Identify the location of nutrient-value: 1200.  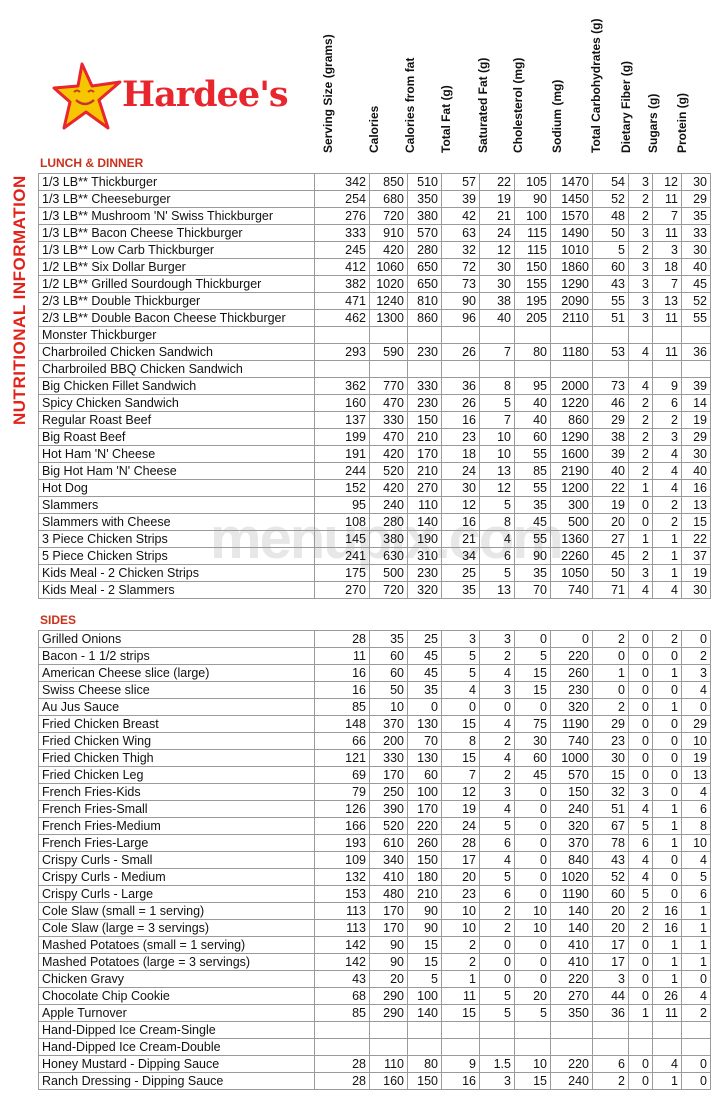
(571, 488).